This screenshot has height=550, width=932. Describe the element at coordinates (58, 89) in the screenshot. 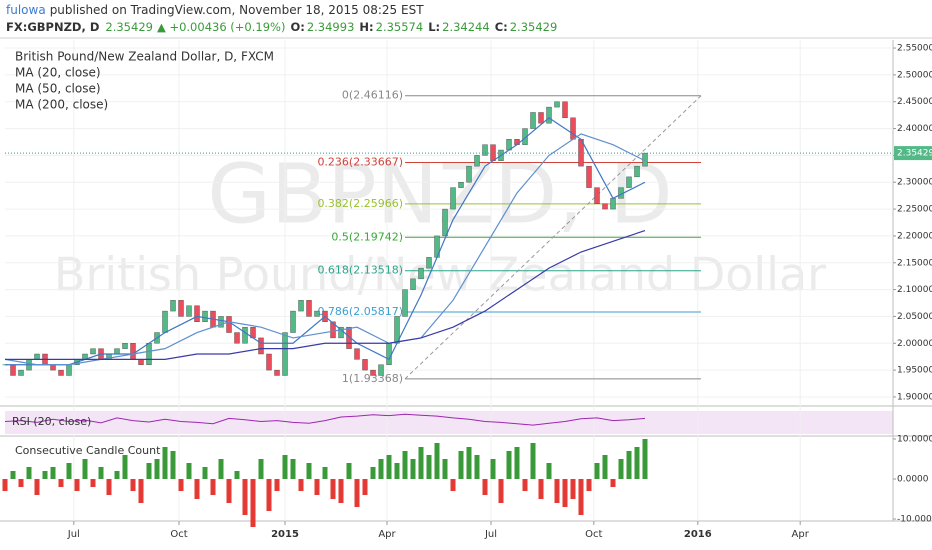

I see `legend-entry: MA (50, close)` at that location.